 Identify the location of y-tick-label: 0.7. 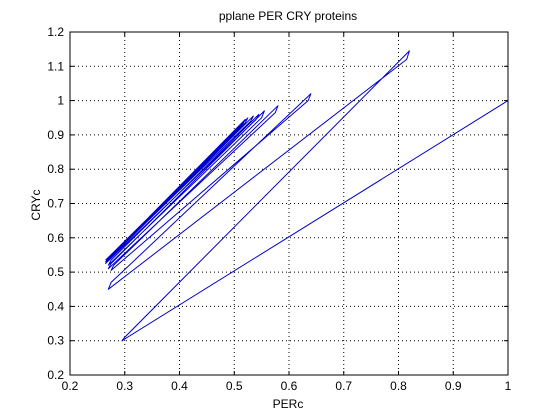
(55, 204).